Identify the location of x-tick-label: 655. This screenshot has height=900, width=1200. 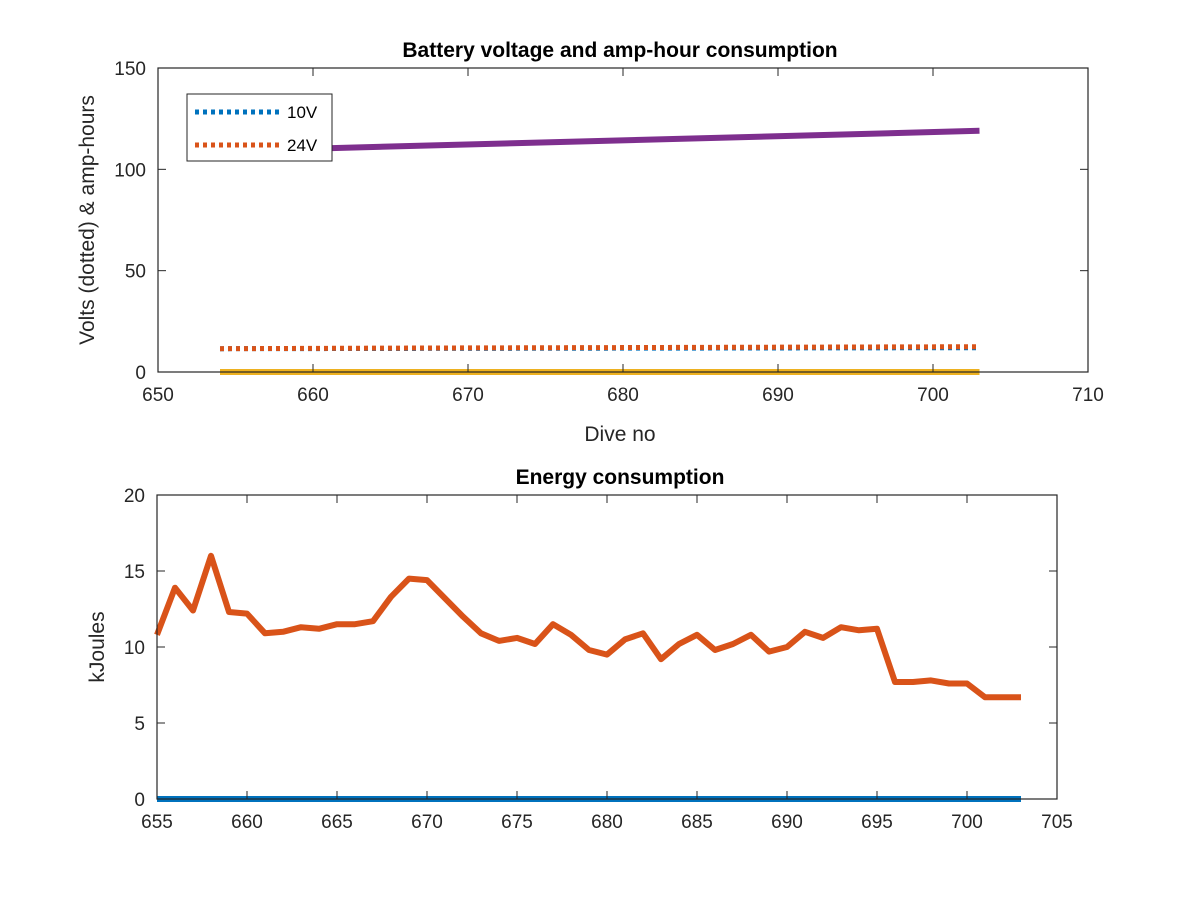
(157, 822).